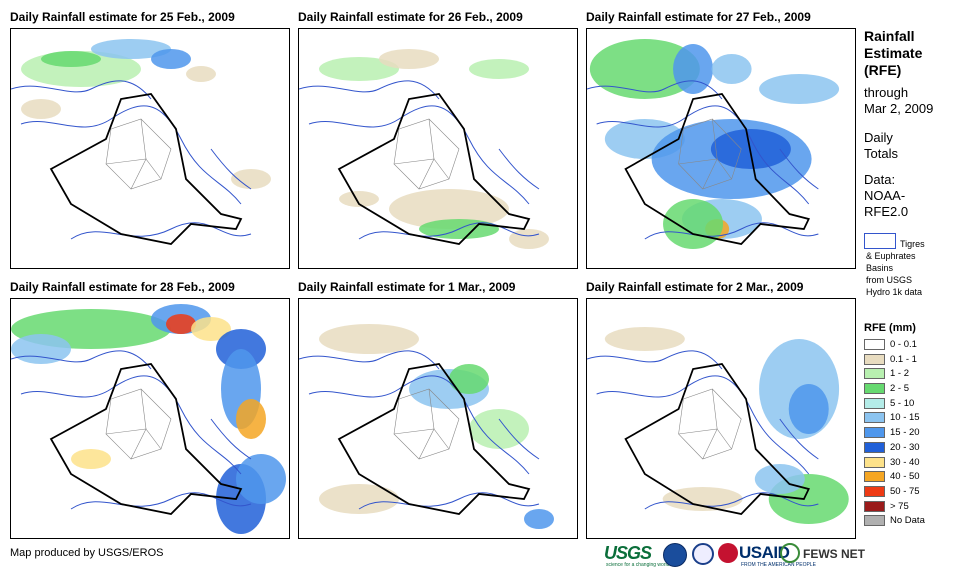 The width and height of the screenshot is (967, 576). I want to click on panel-title-1-mar: Daily Rainfall estimate for 1 Mar., 2009, so click(407, 287).